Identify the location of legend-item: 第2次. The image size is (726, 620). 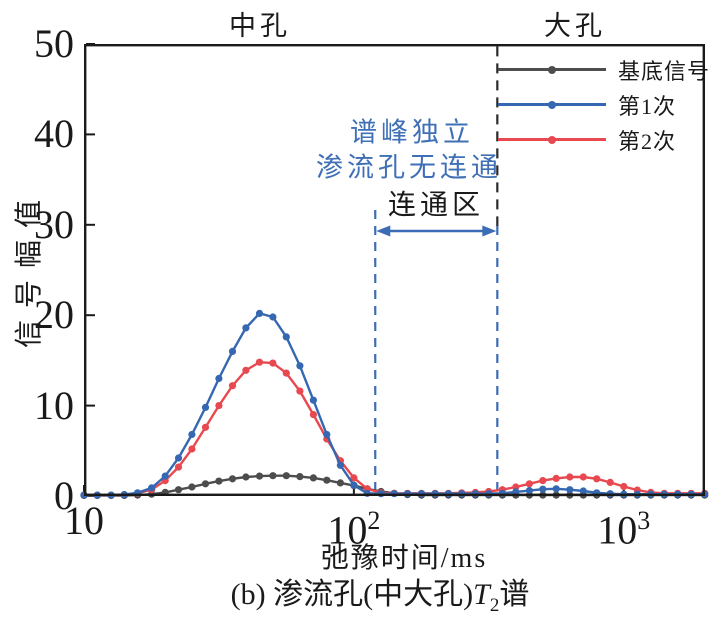
(604, 139).